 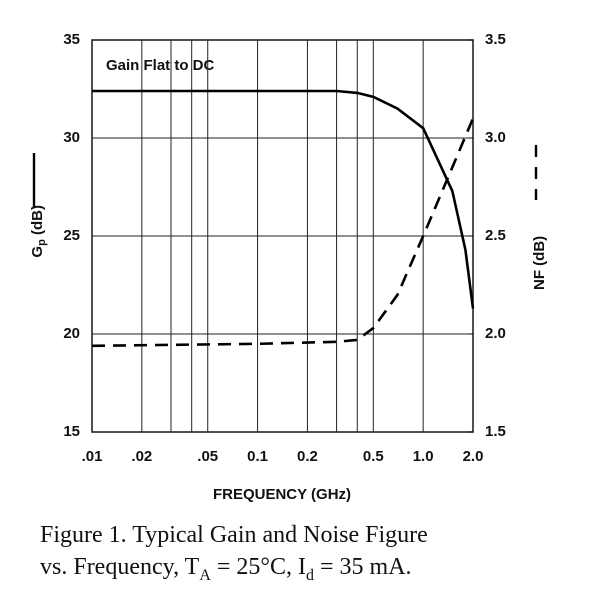 What do you see at coordinates (495, 333) in the screenshot?
I see `y2-tick-label: 2.0` at bounding box center [495, 333].